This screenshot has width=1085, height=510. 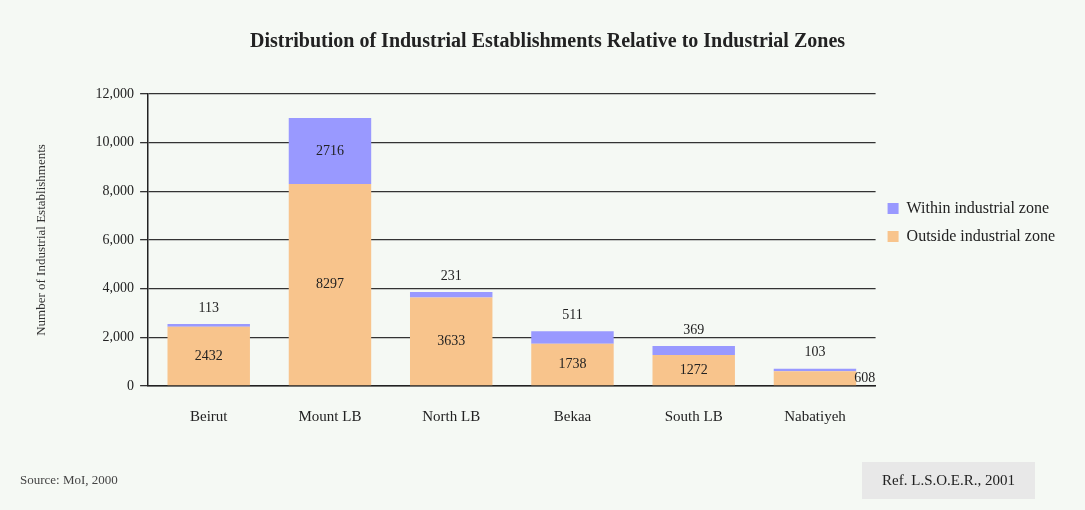 I want to click on data-label: 3633, so click(x=451, y=341).